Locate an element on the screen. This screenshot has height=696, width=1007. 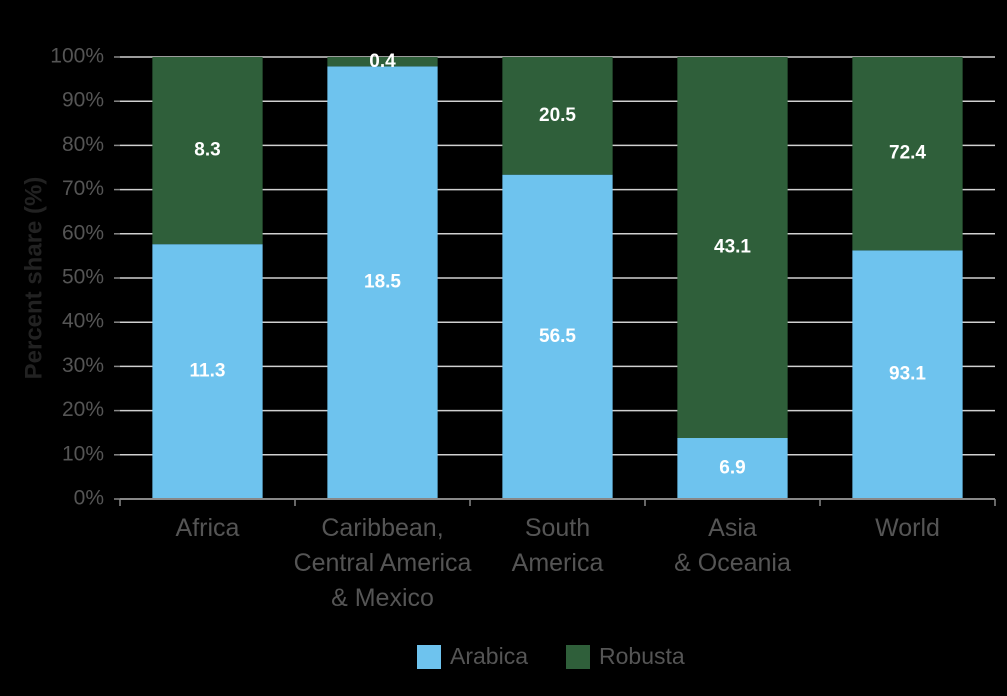
y-tick-label: 70% is located at coordinates (83, 188).